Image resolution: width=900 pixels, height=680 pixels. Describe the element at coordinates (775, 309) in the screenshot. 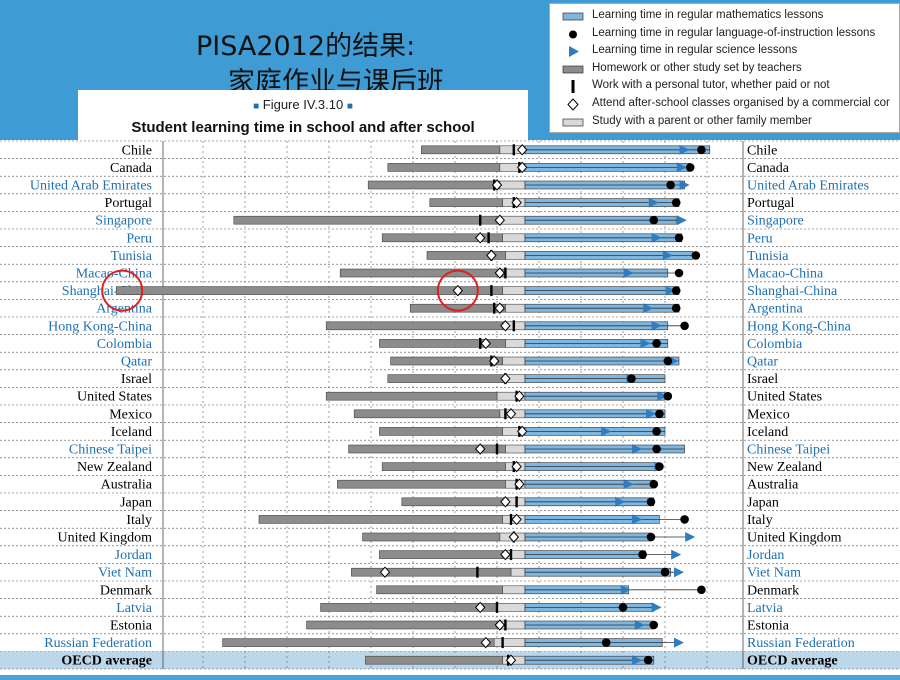

I see `country-label-right: Argentina` at that location.